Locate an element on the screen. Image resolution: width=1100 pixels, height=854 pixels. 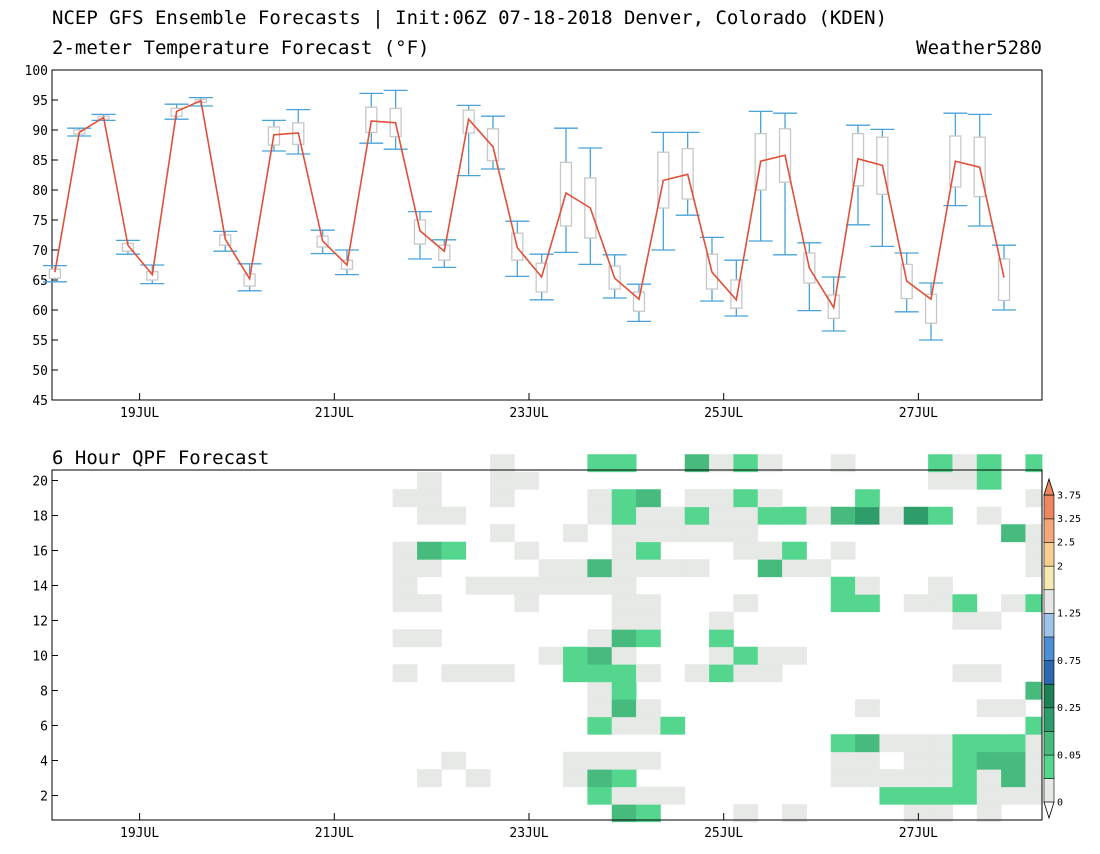
colorbar-tick-label: 3.25 is located at coordinates (1069, 519).